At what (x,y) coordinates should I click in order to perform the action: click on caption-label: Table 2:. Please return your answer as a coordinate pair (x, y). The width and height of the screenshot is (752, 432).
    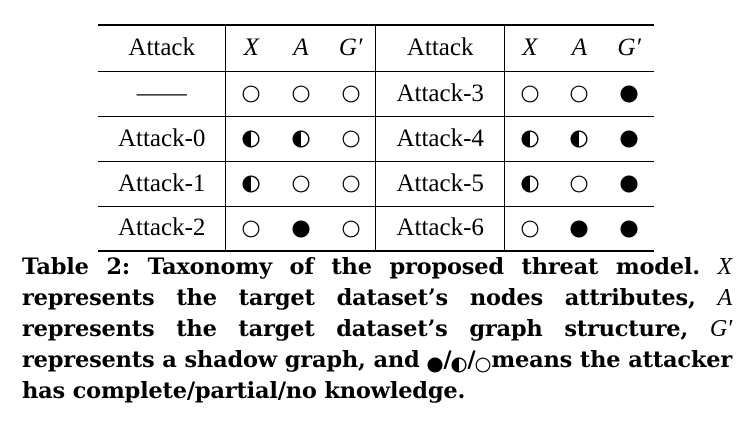
    Looking at the image, I should click on (76, 267).